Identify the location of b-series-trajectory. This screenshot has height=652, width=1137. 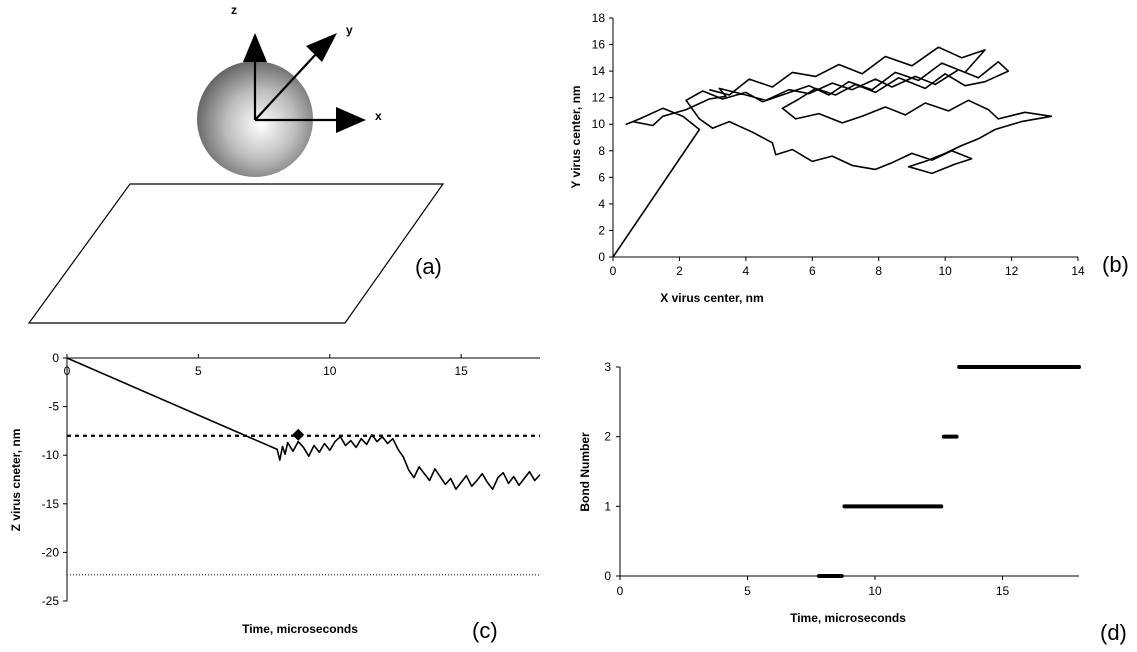
(832, 152).